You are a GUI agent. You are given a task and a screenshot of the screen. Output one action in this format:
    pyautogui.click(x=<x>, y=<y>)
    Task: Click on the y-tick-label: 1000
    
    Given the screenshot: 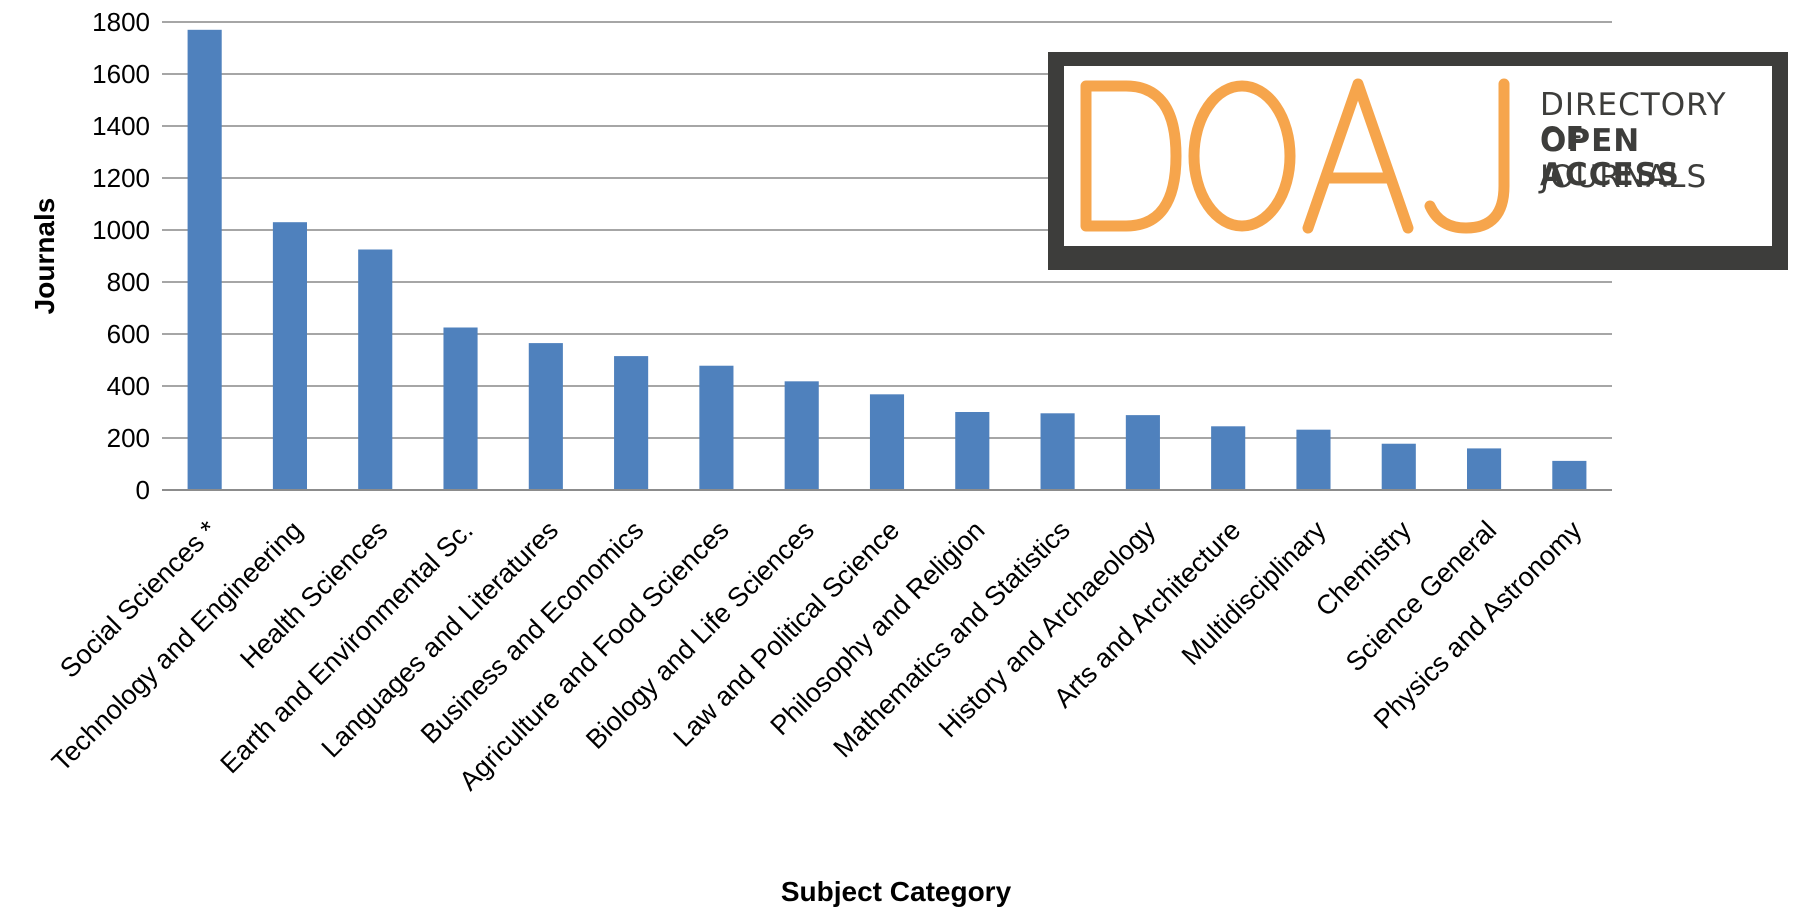 What is the action you would take?
    pyautogui.click(x=121, y=230)
    